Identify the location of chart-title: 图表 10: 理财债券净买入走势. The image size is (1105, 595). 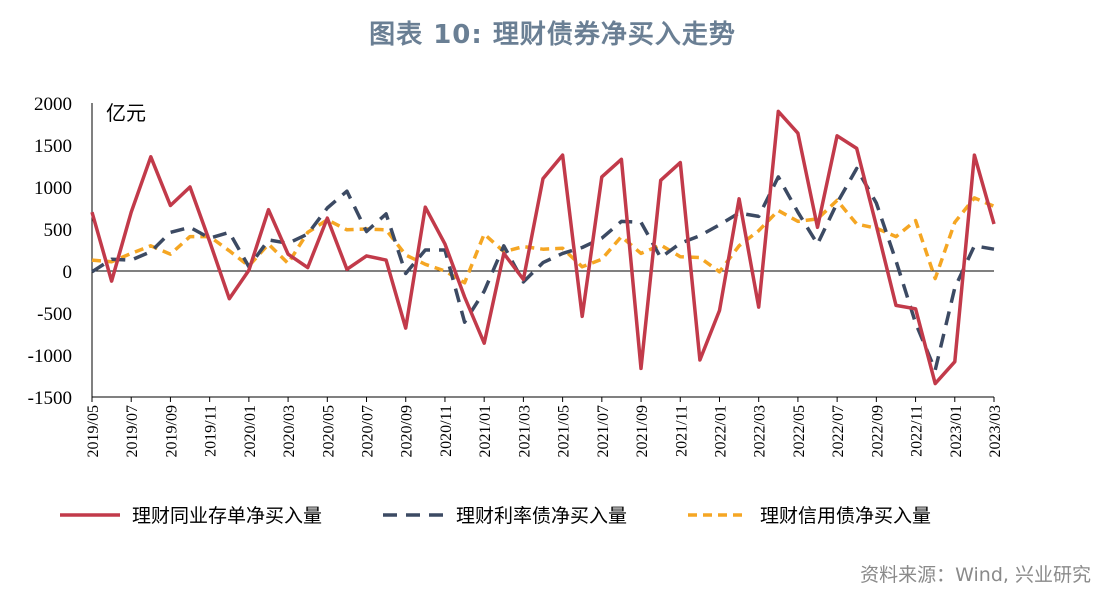
(552, 35).